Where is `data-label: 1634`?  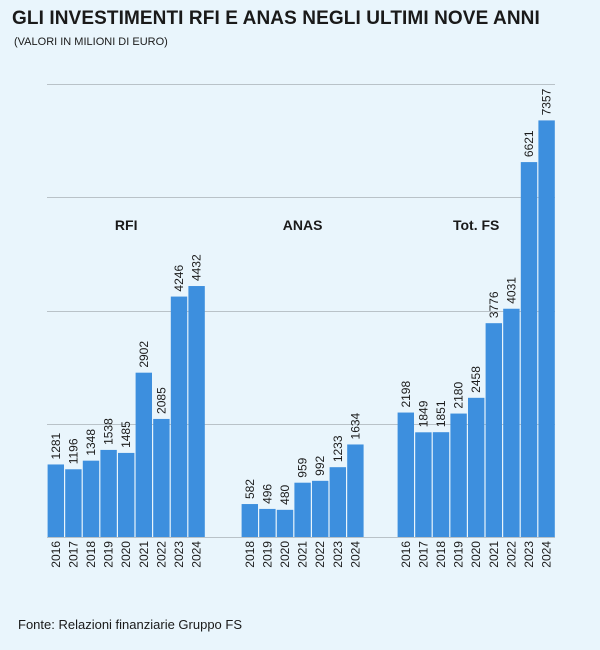
data-label: 1634 is located at coordinates (355, 425).